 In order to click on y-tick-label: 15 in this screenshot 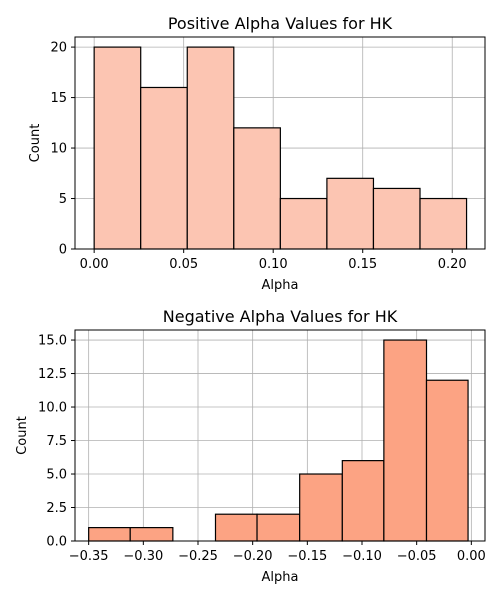, I will do `click(58, 98)`.